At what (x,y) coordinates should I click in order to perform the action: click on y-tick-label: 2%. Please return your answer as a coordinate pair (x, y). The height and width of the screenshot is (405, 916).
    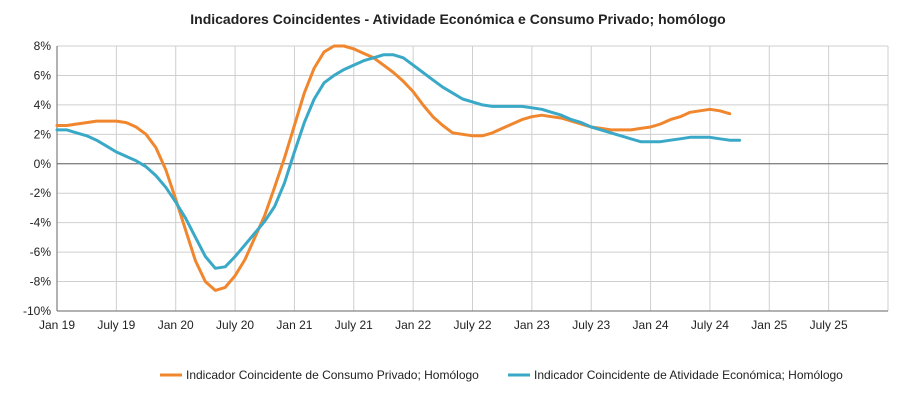
    Looking at the image, I should click on (43, 134).